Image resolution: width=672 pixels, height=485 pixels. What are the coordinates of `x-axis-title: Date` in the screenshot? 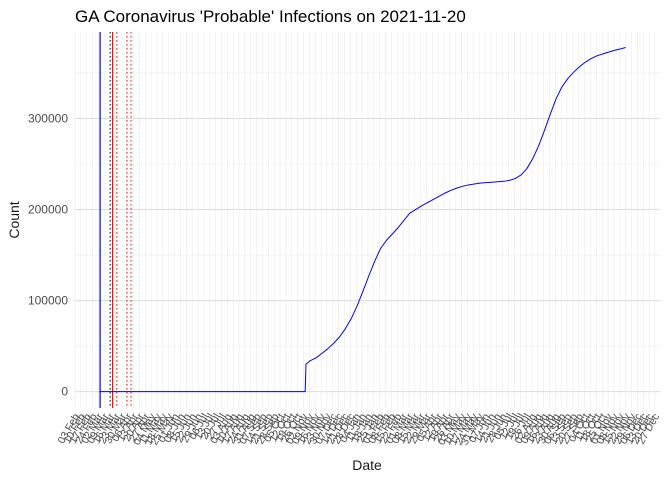 It's located at (367, 465).